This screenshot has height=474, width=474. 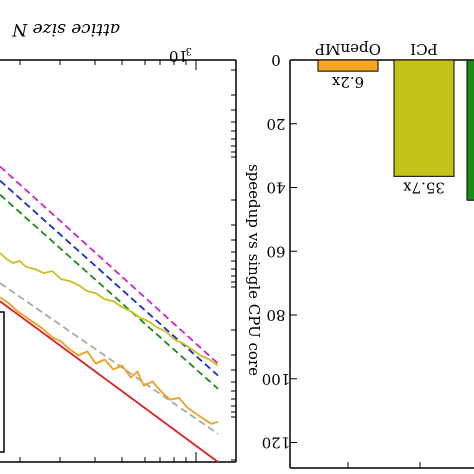 What do you see at coordinates (348, 49) in the screenshot?
I see `bar-category-label: OpenMP` at bounding box center [348, 49].